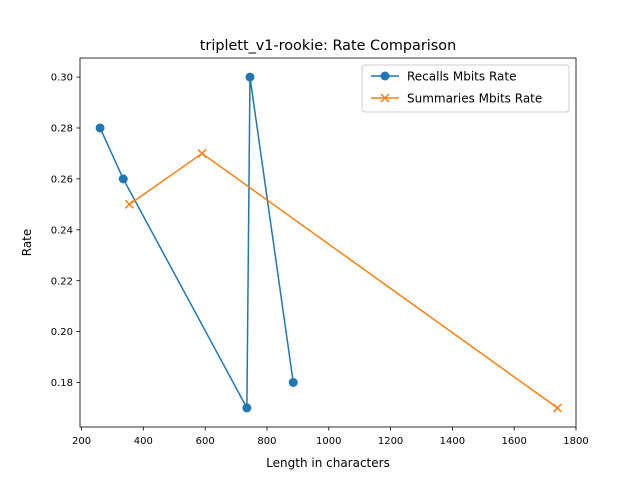 Image resolution: width=640 pixels, height=480 pixels. What do you see at coordinates (385, 98) in the screenshot?
I see `legend-marker-summaries` at bounding box center [385, 98].